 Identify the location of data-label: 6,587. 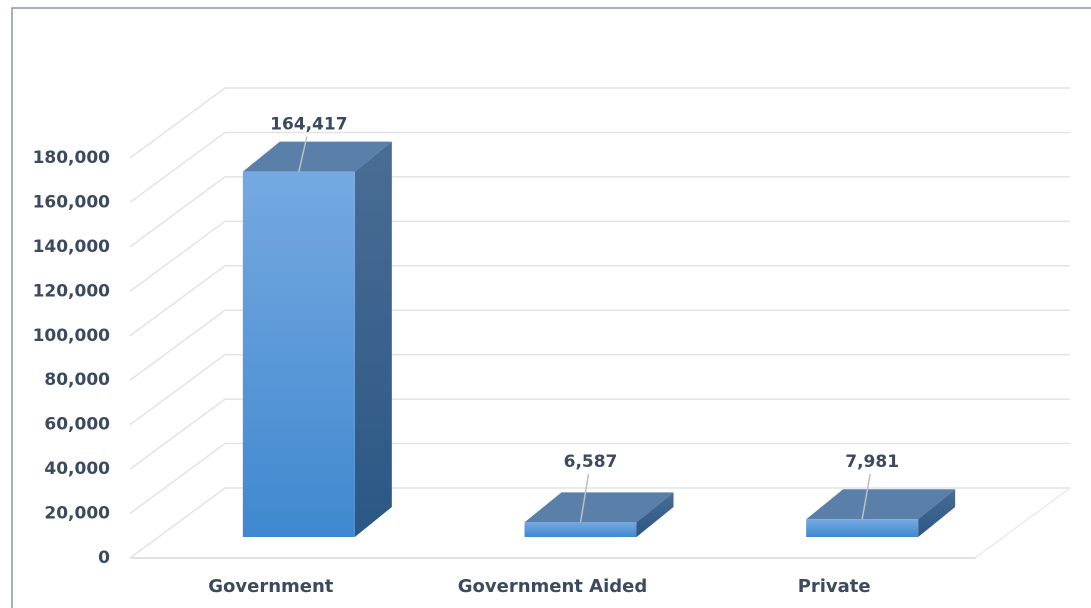
(591, 462).